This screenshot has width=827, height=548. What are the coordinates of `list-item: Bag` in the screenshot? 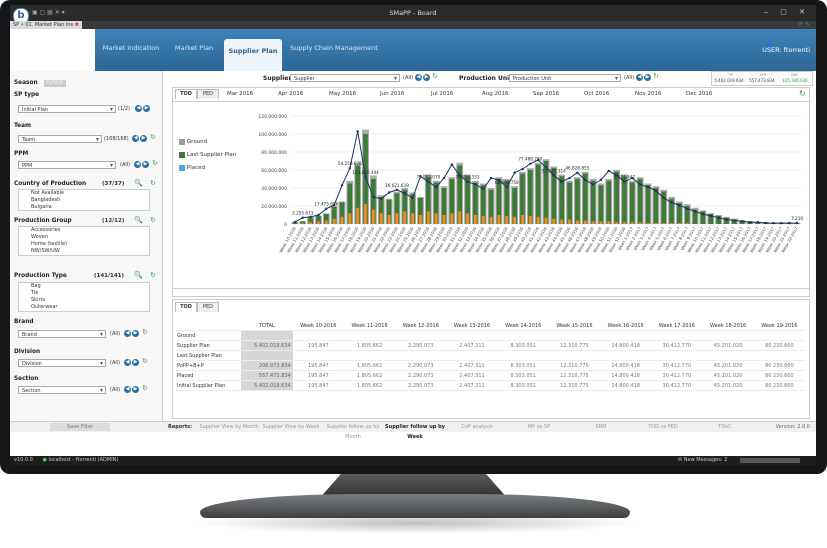 It's located at (36, 286).